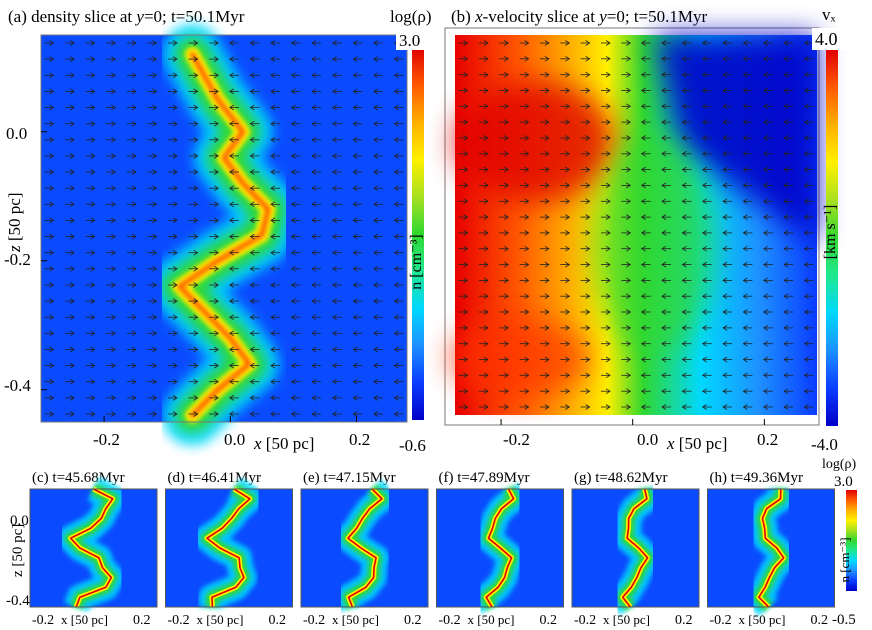  What do you see at coordinates (409, 40) in the screenshot?
I see `colorbar-a-max: 3.0` at bounding box center [409, 40].